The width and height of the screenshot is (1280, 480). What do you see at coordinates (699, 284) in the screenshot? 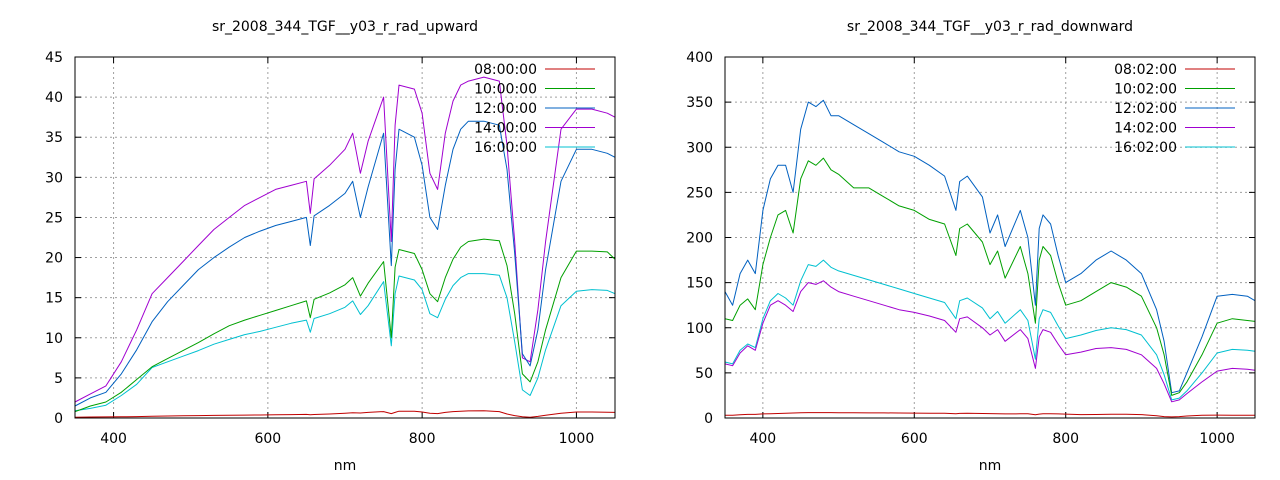
I see `y-tick-label: 150` at bounding box center [699, 284].